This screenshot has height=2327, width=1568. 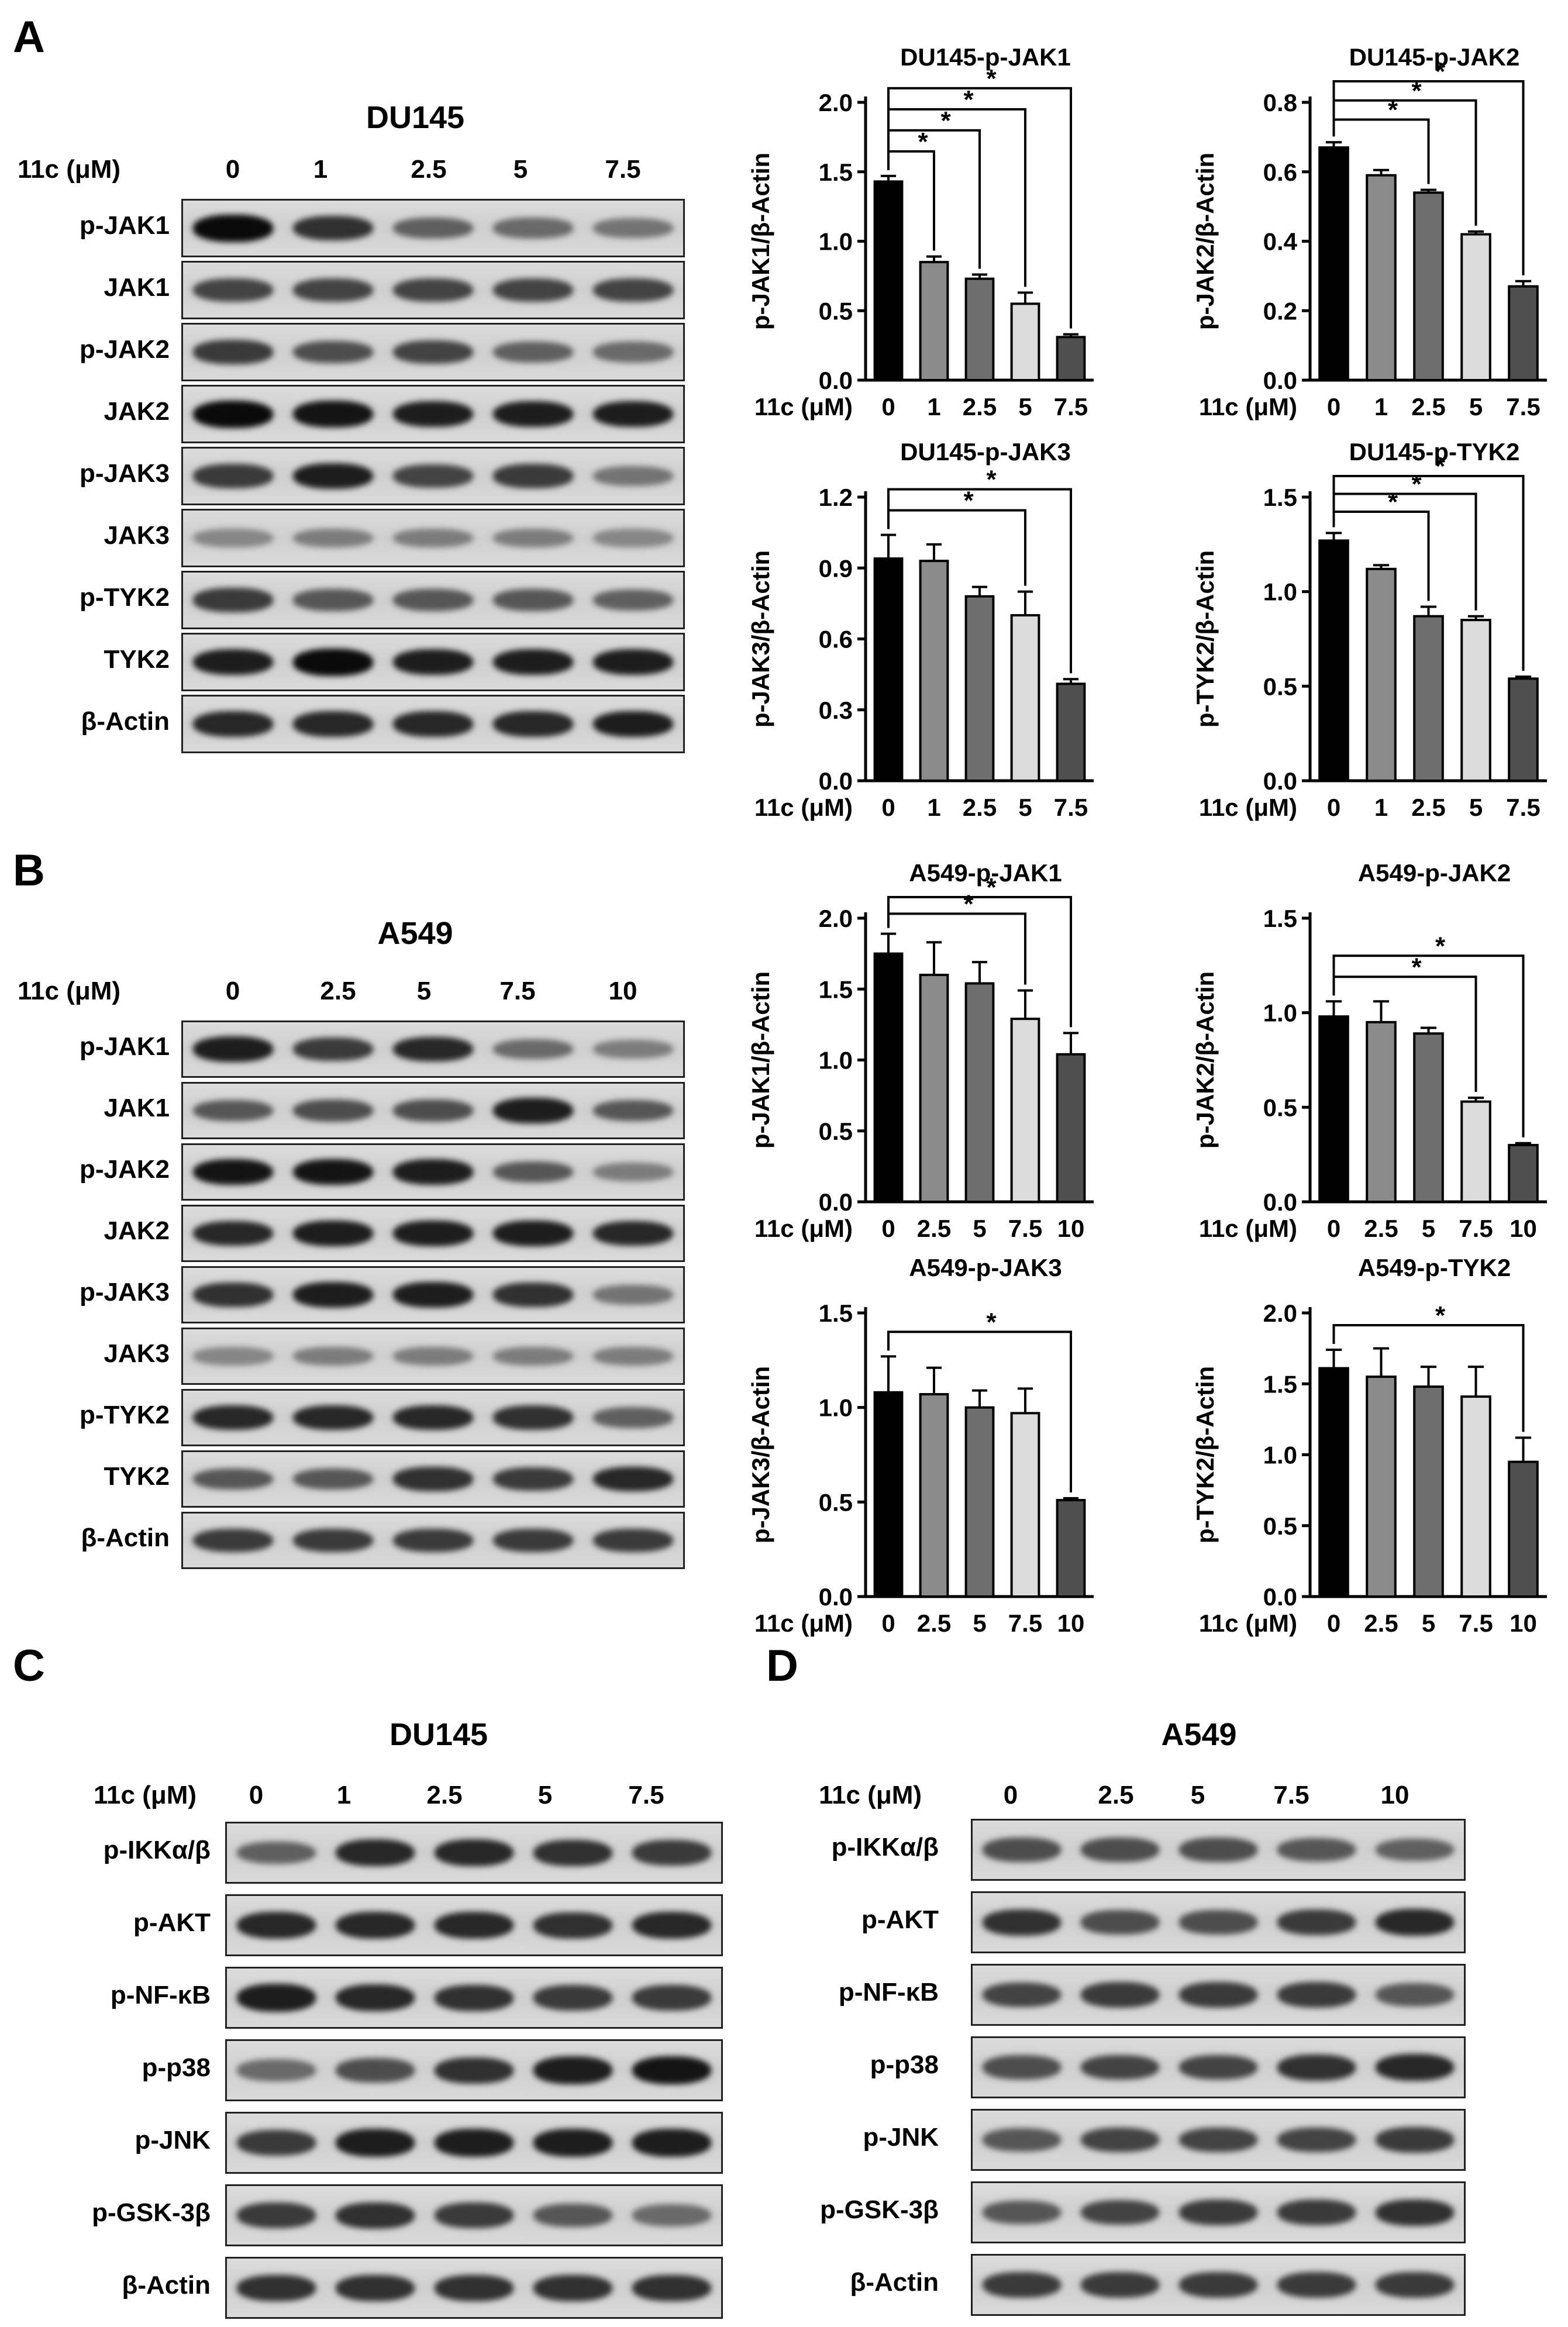 I want to click on panel-d-cell-line: A549, so click(x=1199, y=1735).